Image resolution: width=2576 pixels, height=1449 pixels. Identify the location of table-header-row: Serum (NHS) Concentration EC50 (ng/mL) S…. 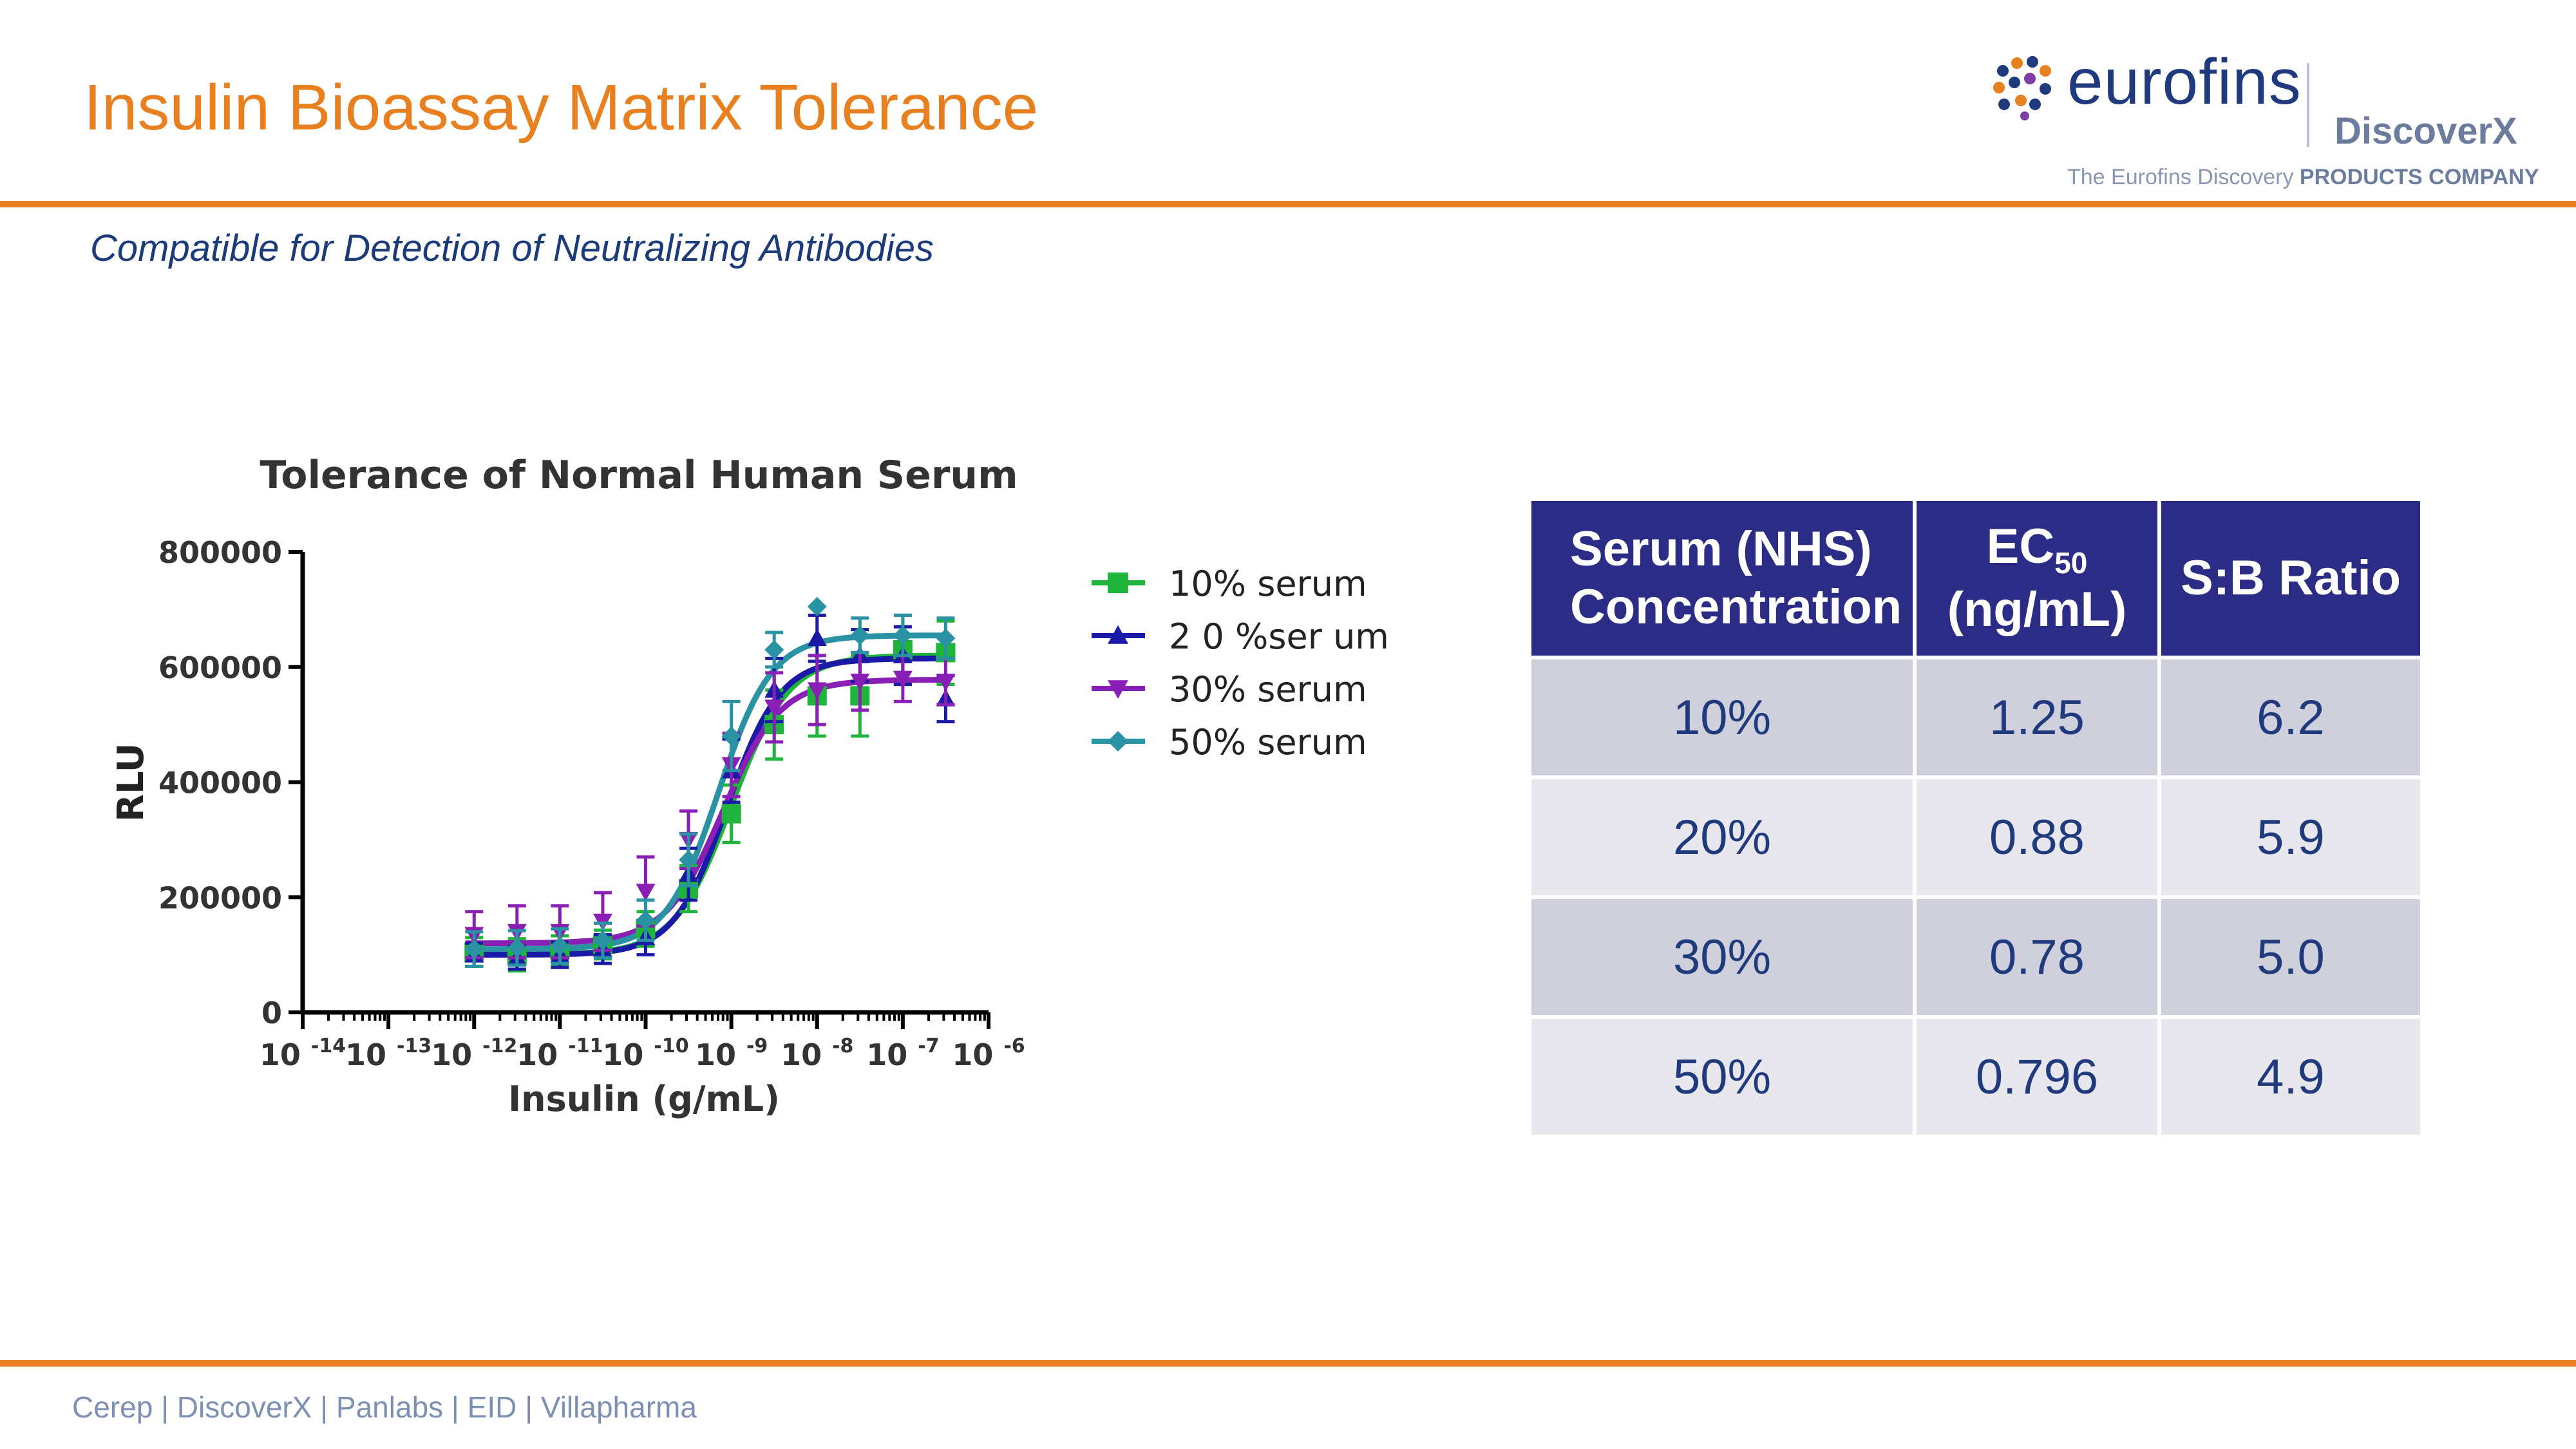
(1976, 578).